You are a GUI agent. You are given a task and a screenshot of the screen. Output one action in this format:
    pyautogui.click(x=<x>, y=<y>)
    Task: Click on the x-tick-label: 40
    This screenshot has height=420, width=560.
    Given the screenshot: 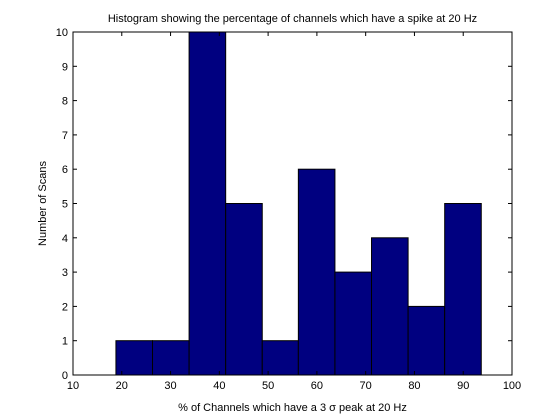 What is the action you would take?
    pyautogui.click(x=219, y=386)
    